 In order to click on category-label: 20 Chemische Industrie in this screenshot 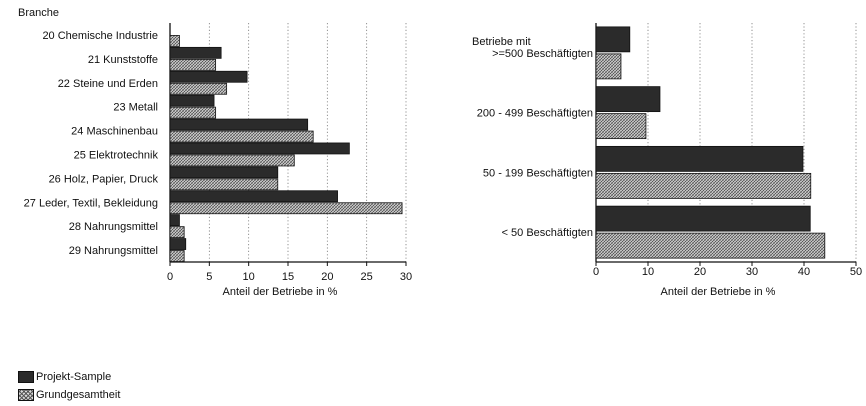, I will do `click(100, 36)`.